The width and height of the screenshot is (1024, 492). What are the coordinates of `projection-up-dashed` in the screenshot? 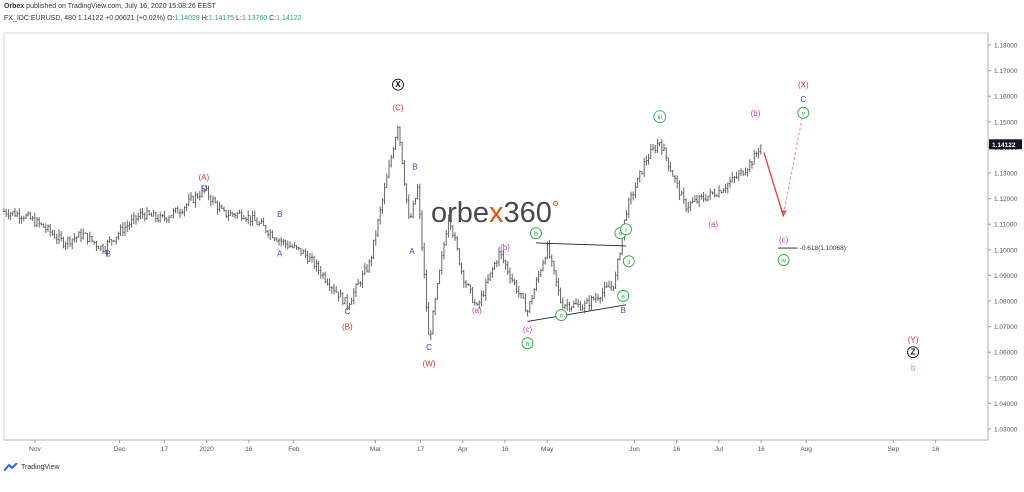 It's located at (793, 163).